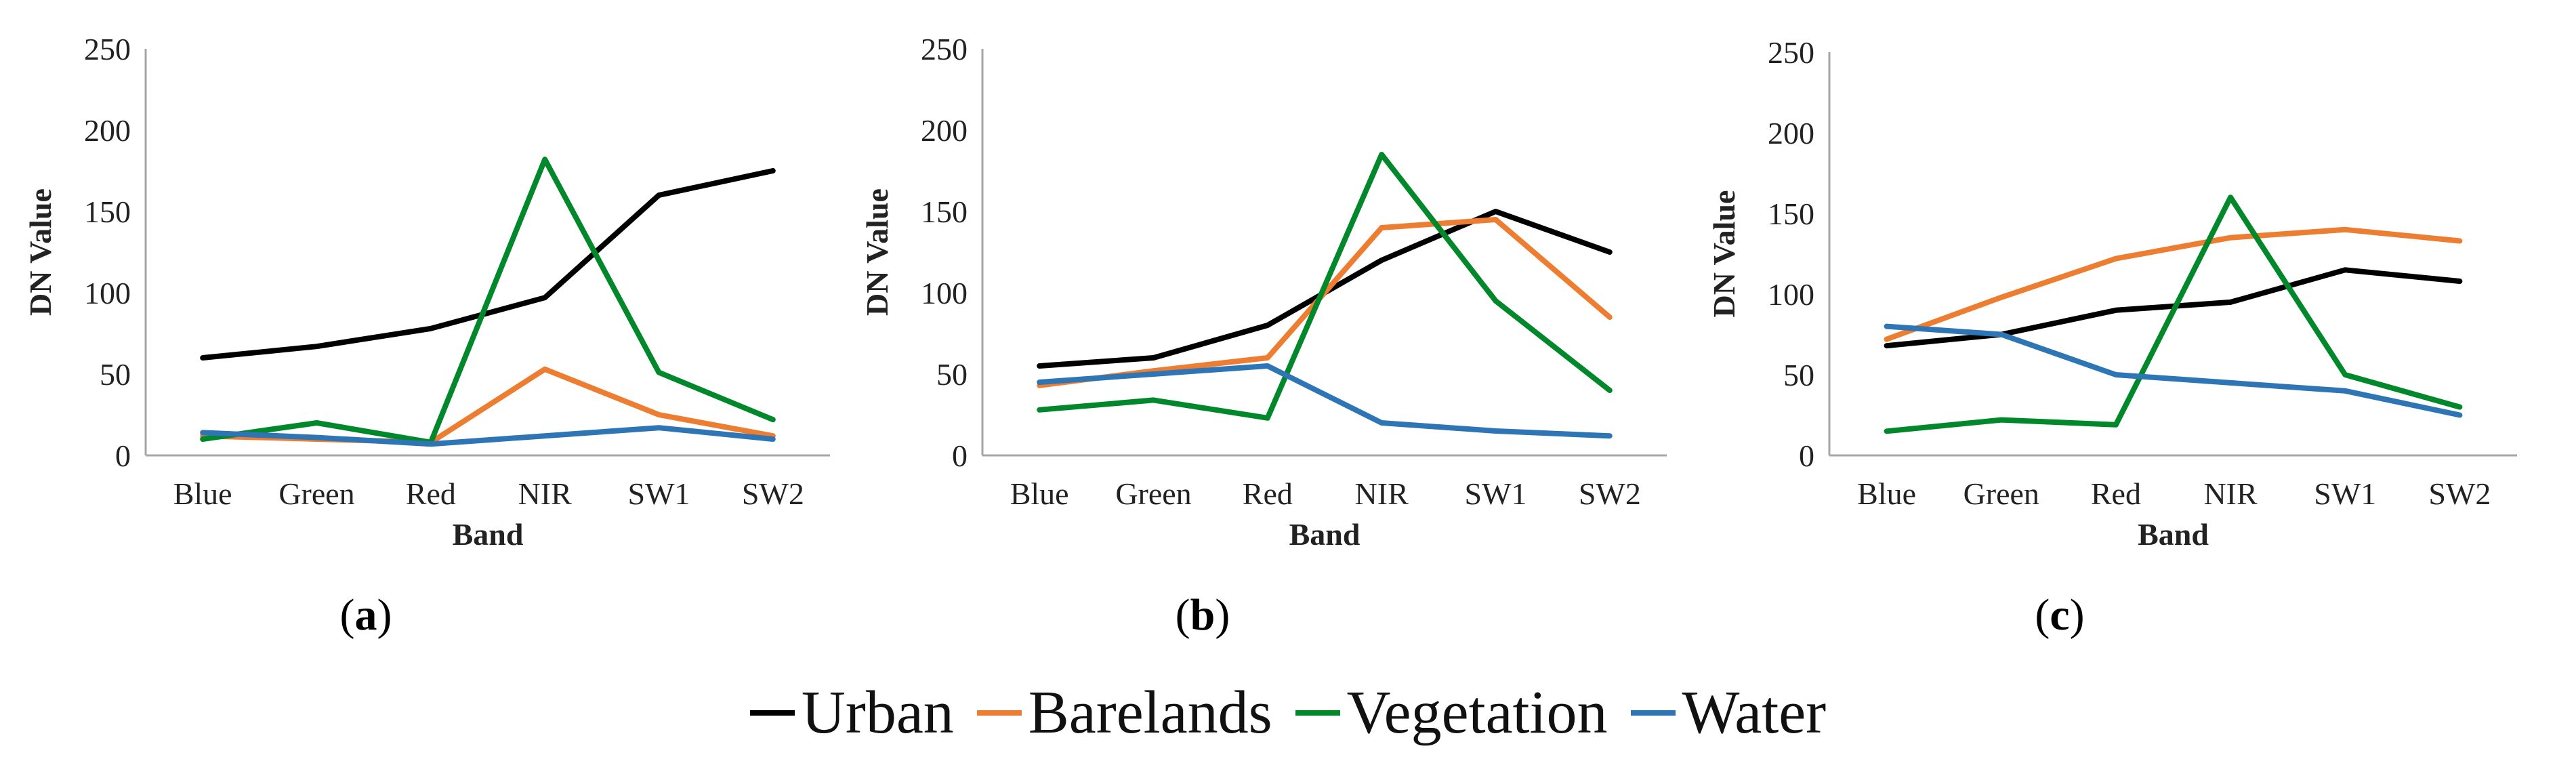  I want to click on legend-label-vegetation: Vegetation, so click(1477, 713).